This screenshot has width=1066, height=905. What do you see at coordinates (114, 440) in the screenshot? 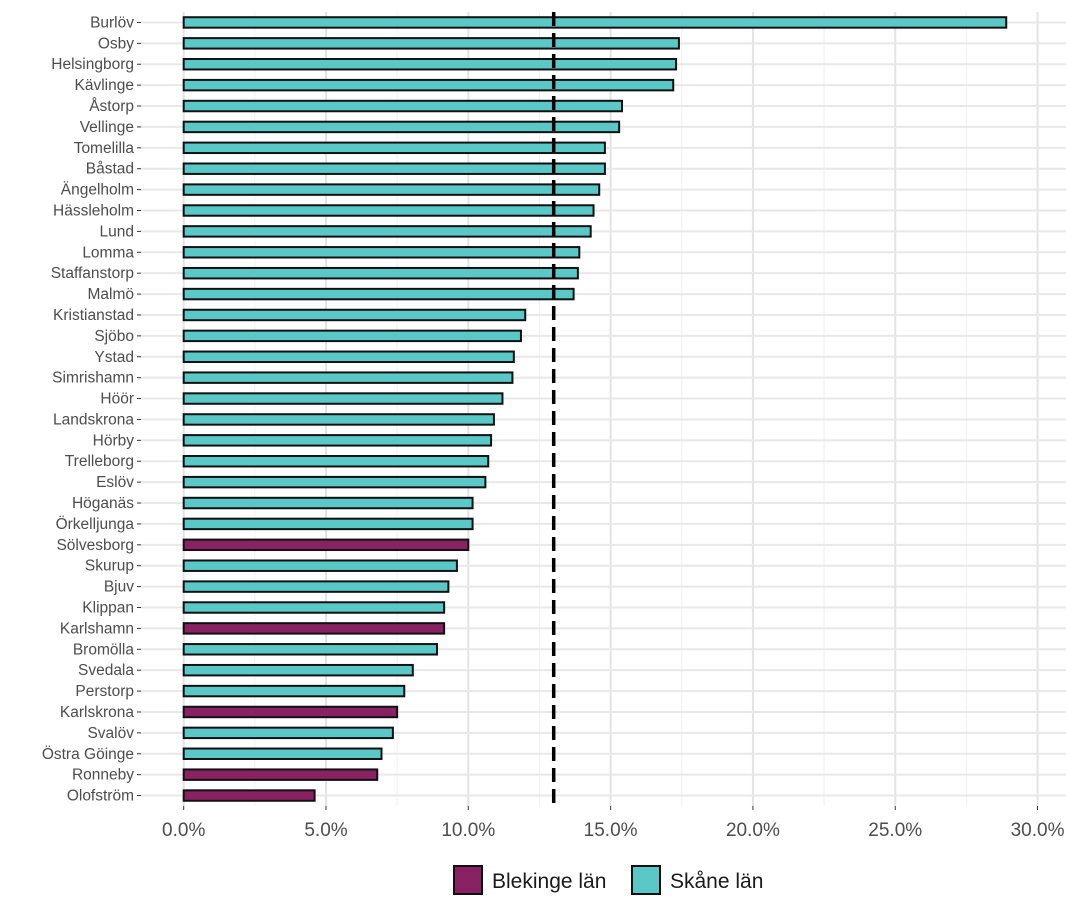
I see `category-label: Hörby` at bounding box center [114, 440].